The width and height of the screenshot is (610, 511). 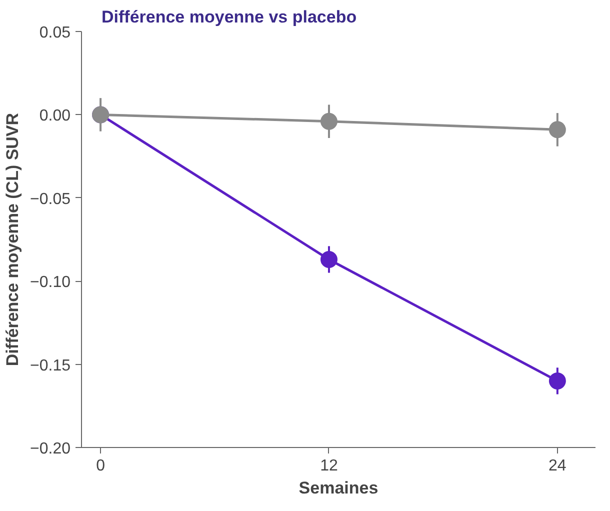 I want to click on chart-title: Différence moyenne vs placebo, so click(x=229, y=17).